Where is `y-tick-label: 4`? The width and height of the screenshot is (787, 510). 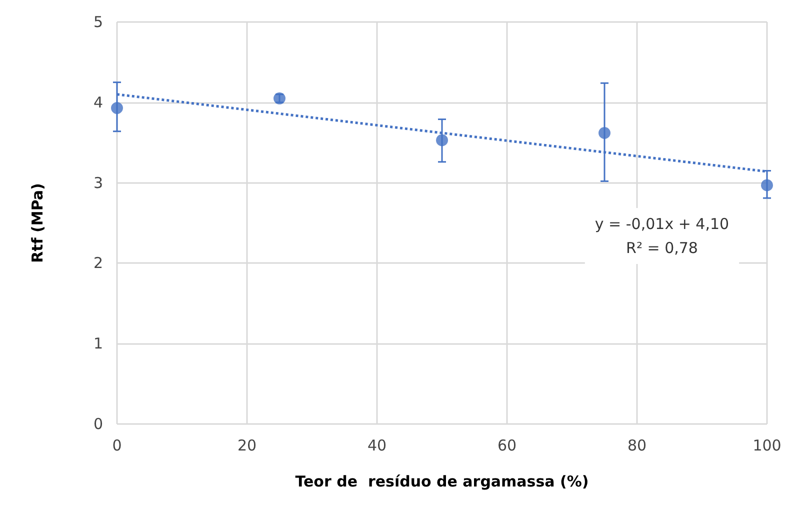
y-tick-label: 4 is located at coordinates (98, 102).